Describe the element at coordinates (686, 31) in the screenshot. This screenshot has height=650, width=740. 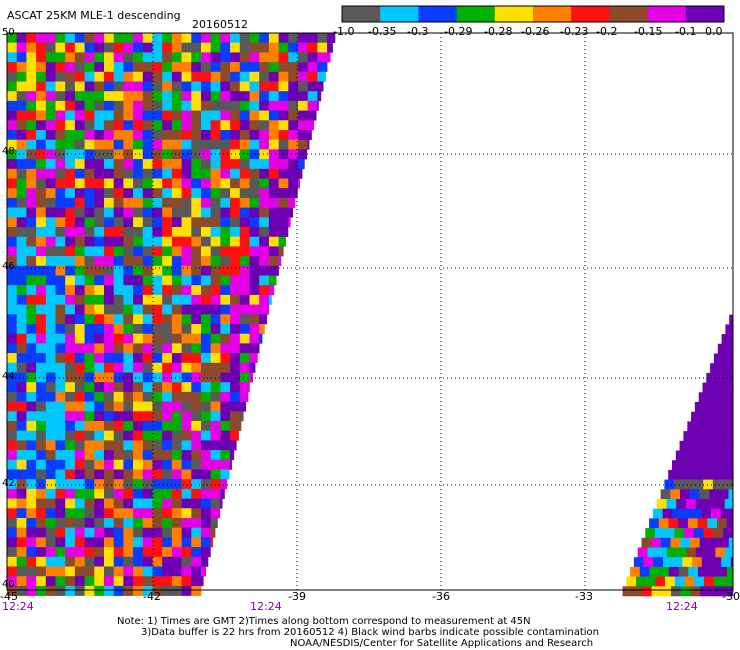
I see `cbar-label: -0.1` at that location.